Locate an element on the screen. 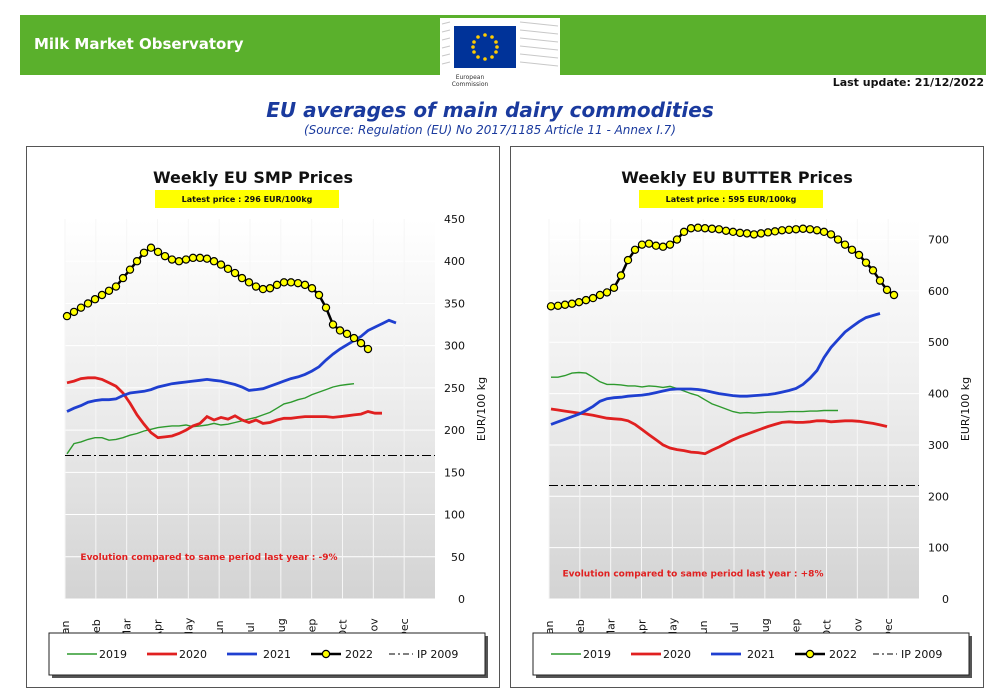 The image size is (1000, 697). smp-ytick-label: 450 is located at coordinates (454, 219).